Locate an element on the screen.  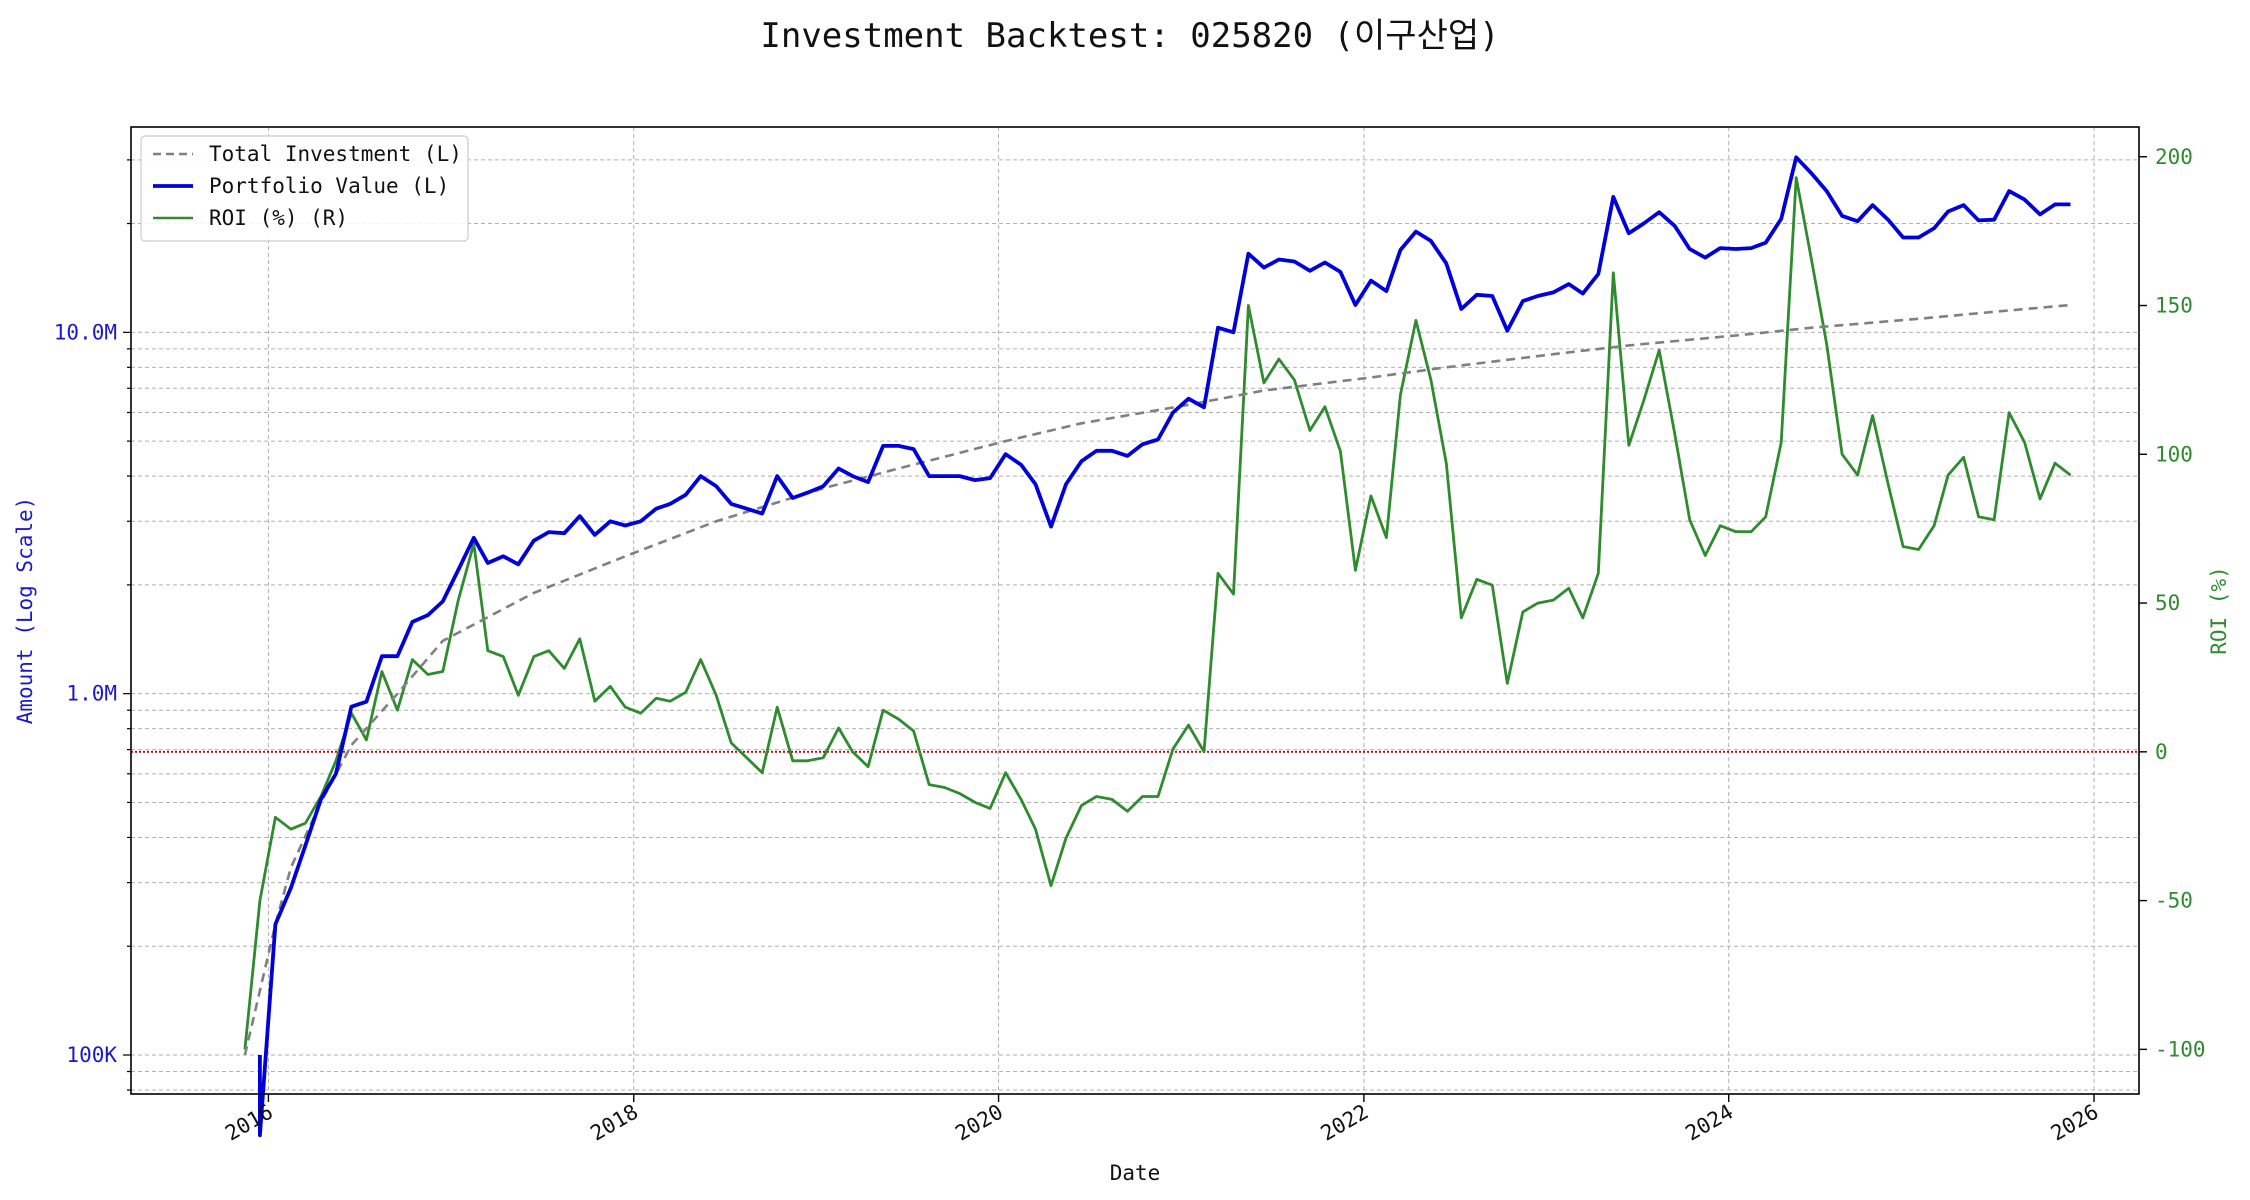
right-y-tick-label-3: 50 is located at coordinates (2167, 603).